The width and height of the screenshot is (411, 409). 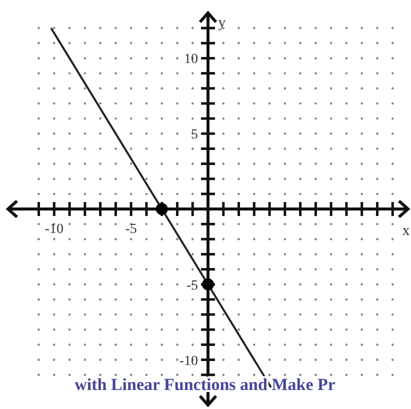 What do you see at coordinates (194, 135) in the screenshot?
I see `y-tick-label: 5` at bounding box center [194, 135].